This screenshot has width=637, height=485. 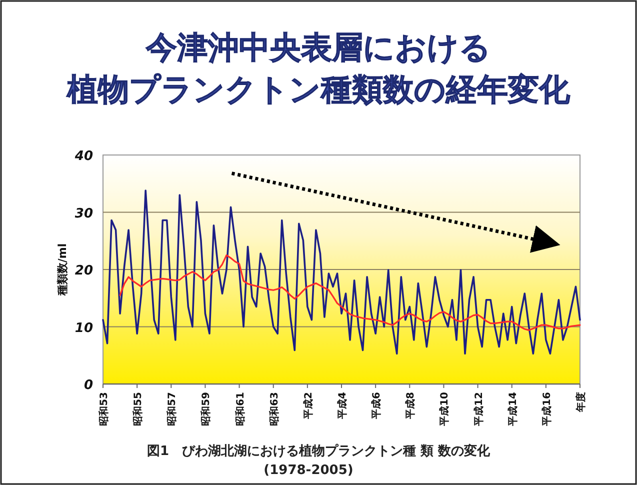 I want to click on x-tick-label: 平成10, so click(x=444, y=409).